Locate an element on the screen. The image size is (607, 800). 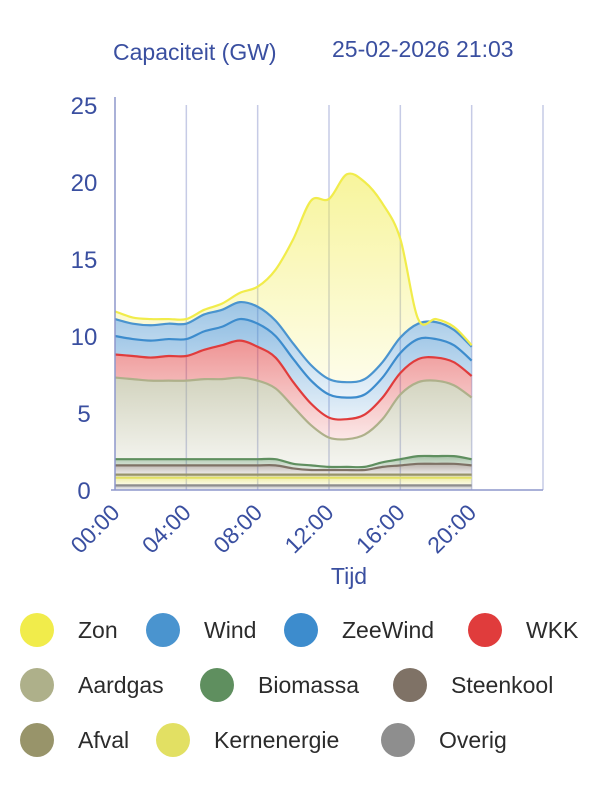
area-wind is located at coordinates (293, 350).